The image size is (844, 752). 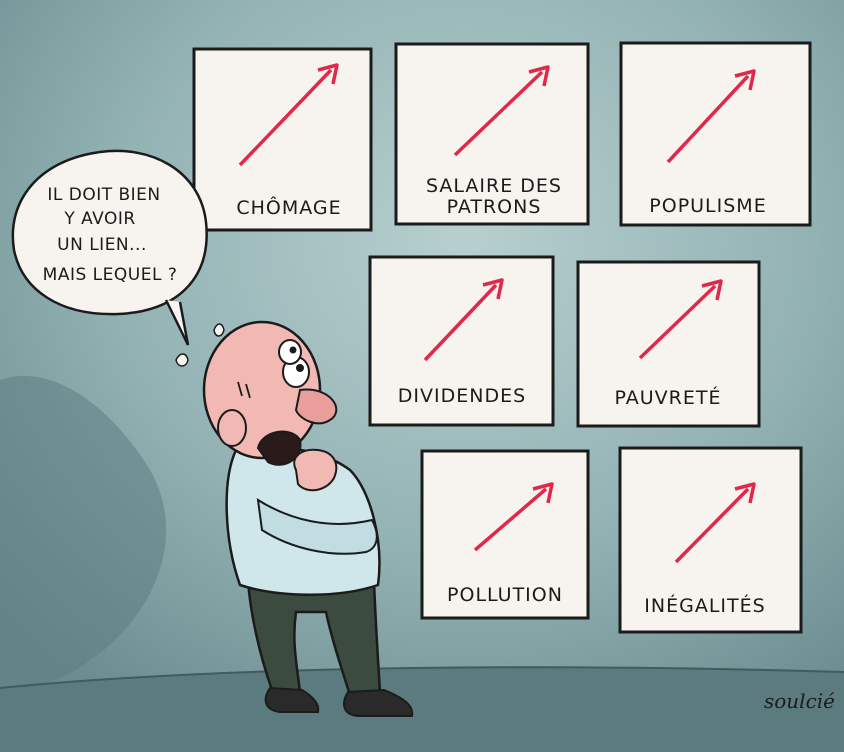 What do you see at coordinates (314, 637) in the screenshot?
I see `trousers` at bounding box center [314, 637].